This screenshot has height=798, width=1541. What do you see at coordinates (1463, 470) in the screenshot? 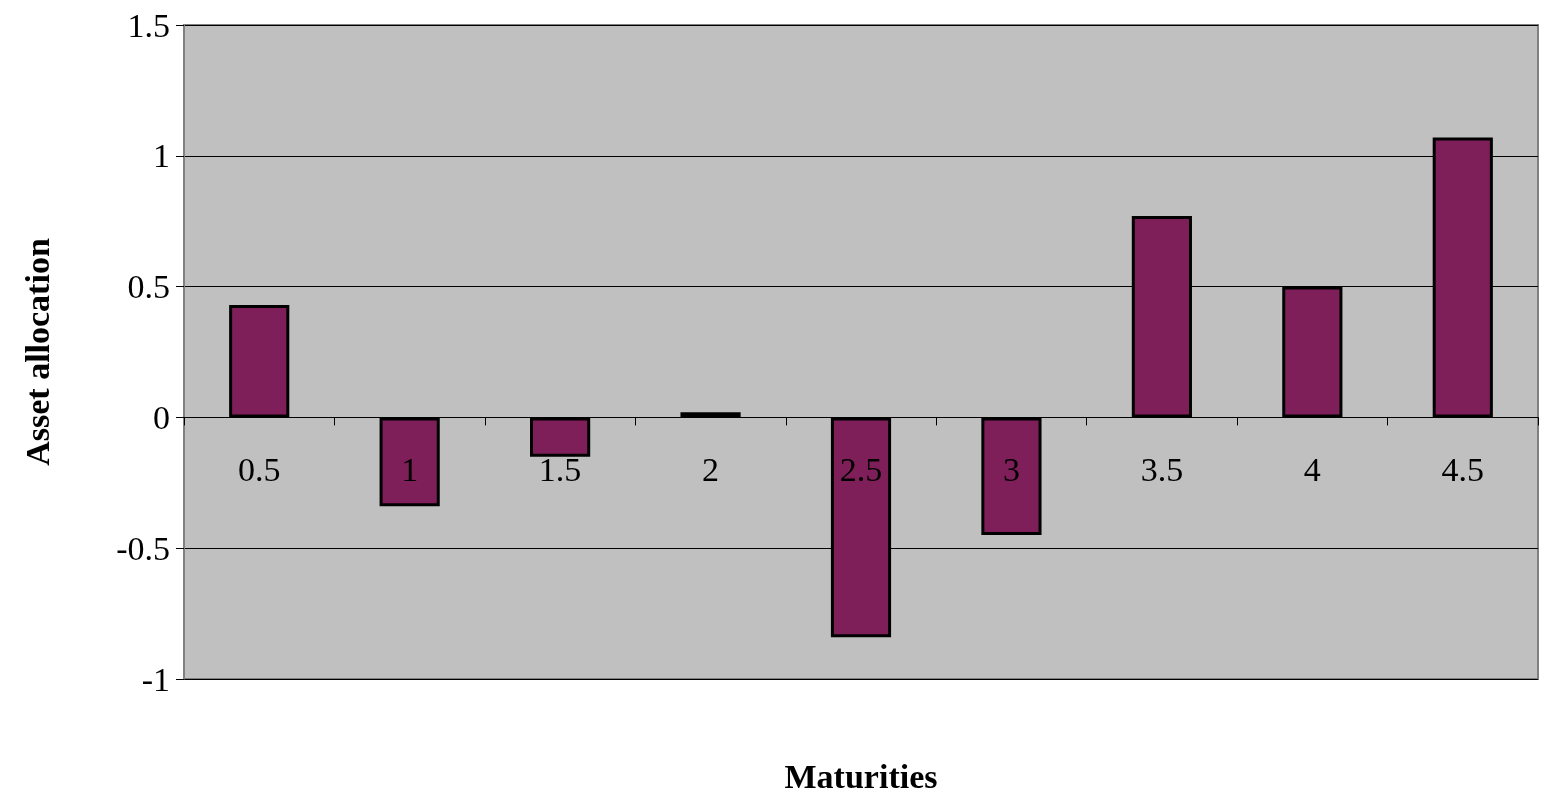
I see `x-tick-label: 4.5` at bounding box center [1463, 470].